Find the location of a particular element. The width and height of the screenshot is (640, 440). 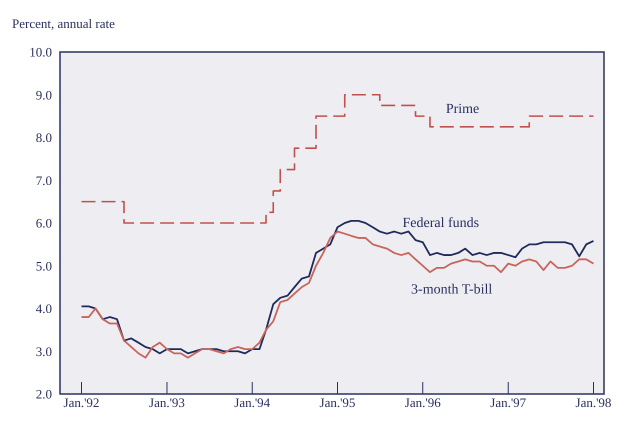

y-tick-label: 3.0 is located at coordinates (44, 351).